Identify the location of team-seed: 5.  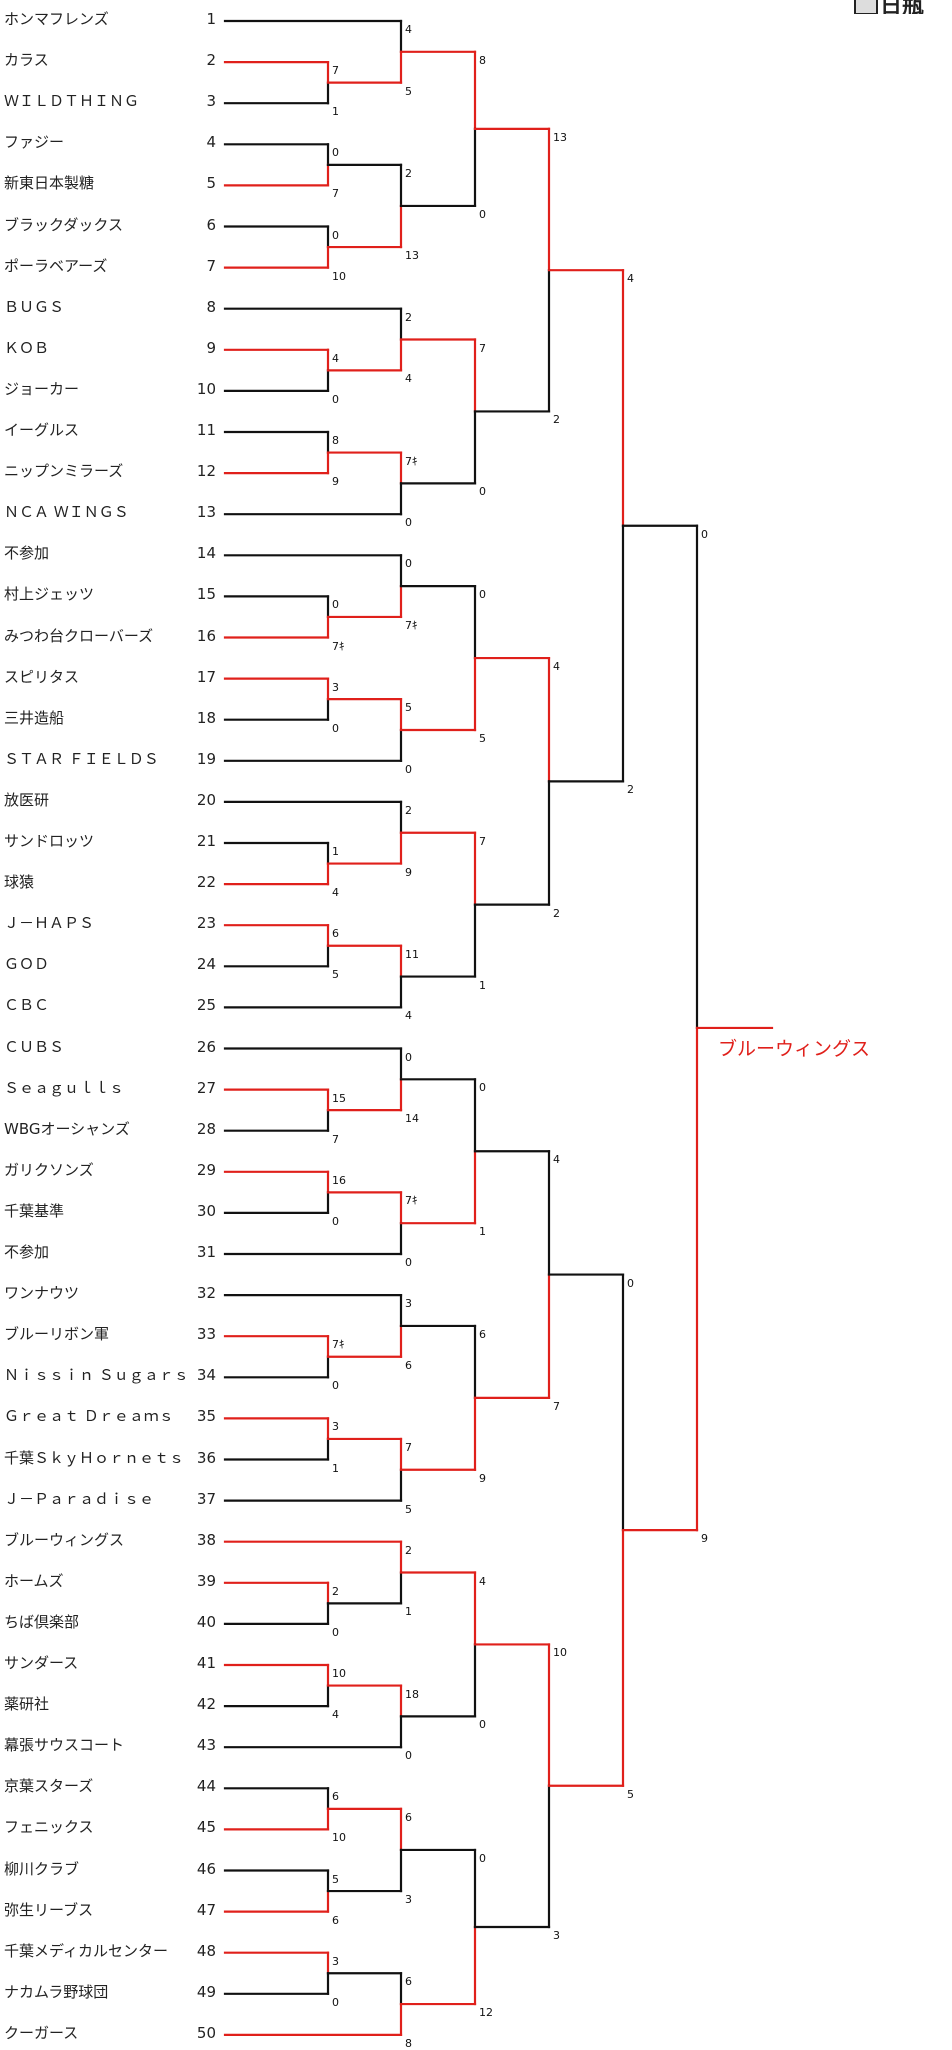
(211, 183).